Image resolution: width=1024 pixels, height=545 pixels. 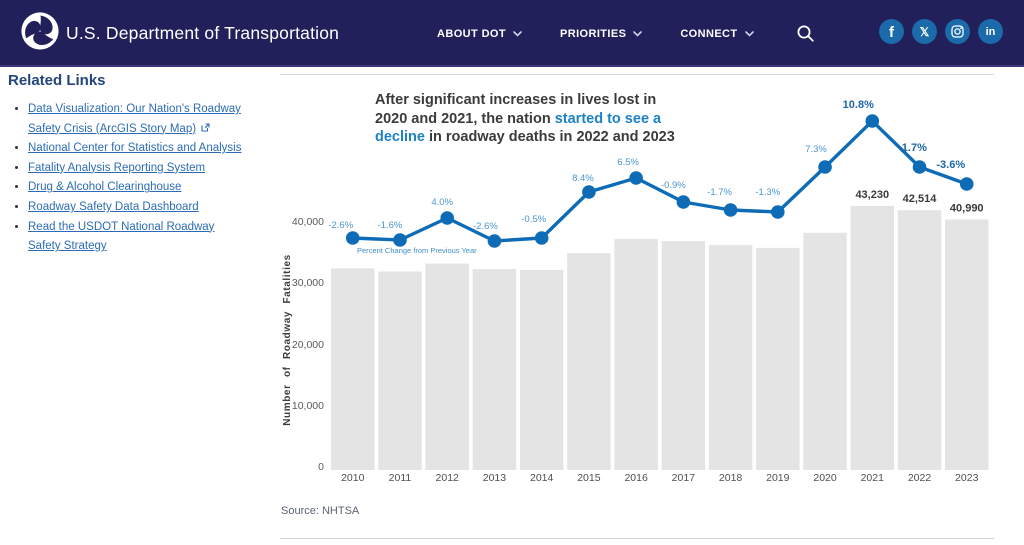 What do you see at coordinates (990, 31) in the screenshot?
I see `linkedin-icon: in` at bounding box center [990, 31].